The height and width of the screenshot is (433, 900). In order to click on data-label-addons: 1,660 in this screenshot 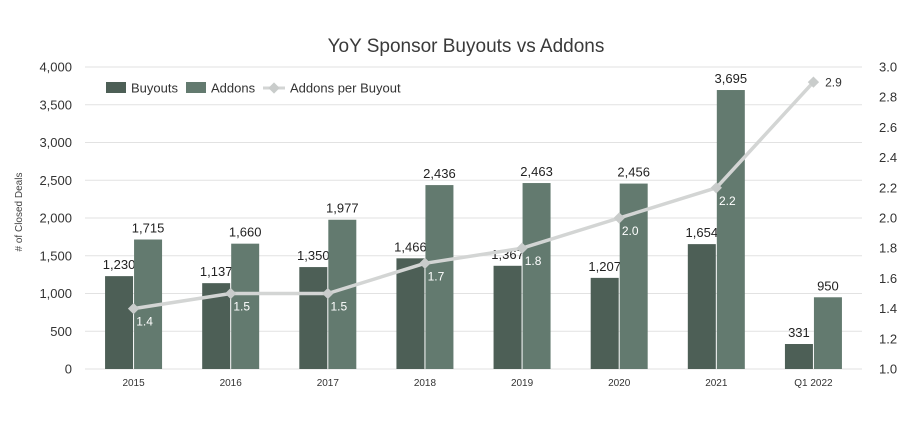, I will do `click(245, 232)`.